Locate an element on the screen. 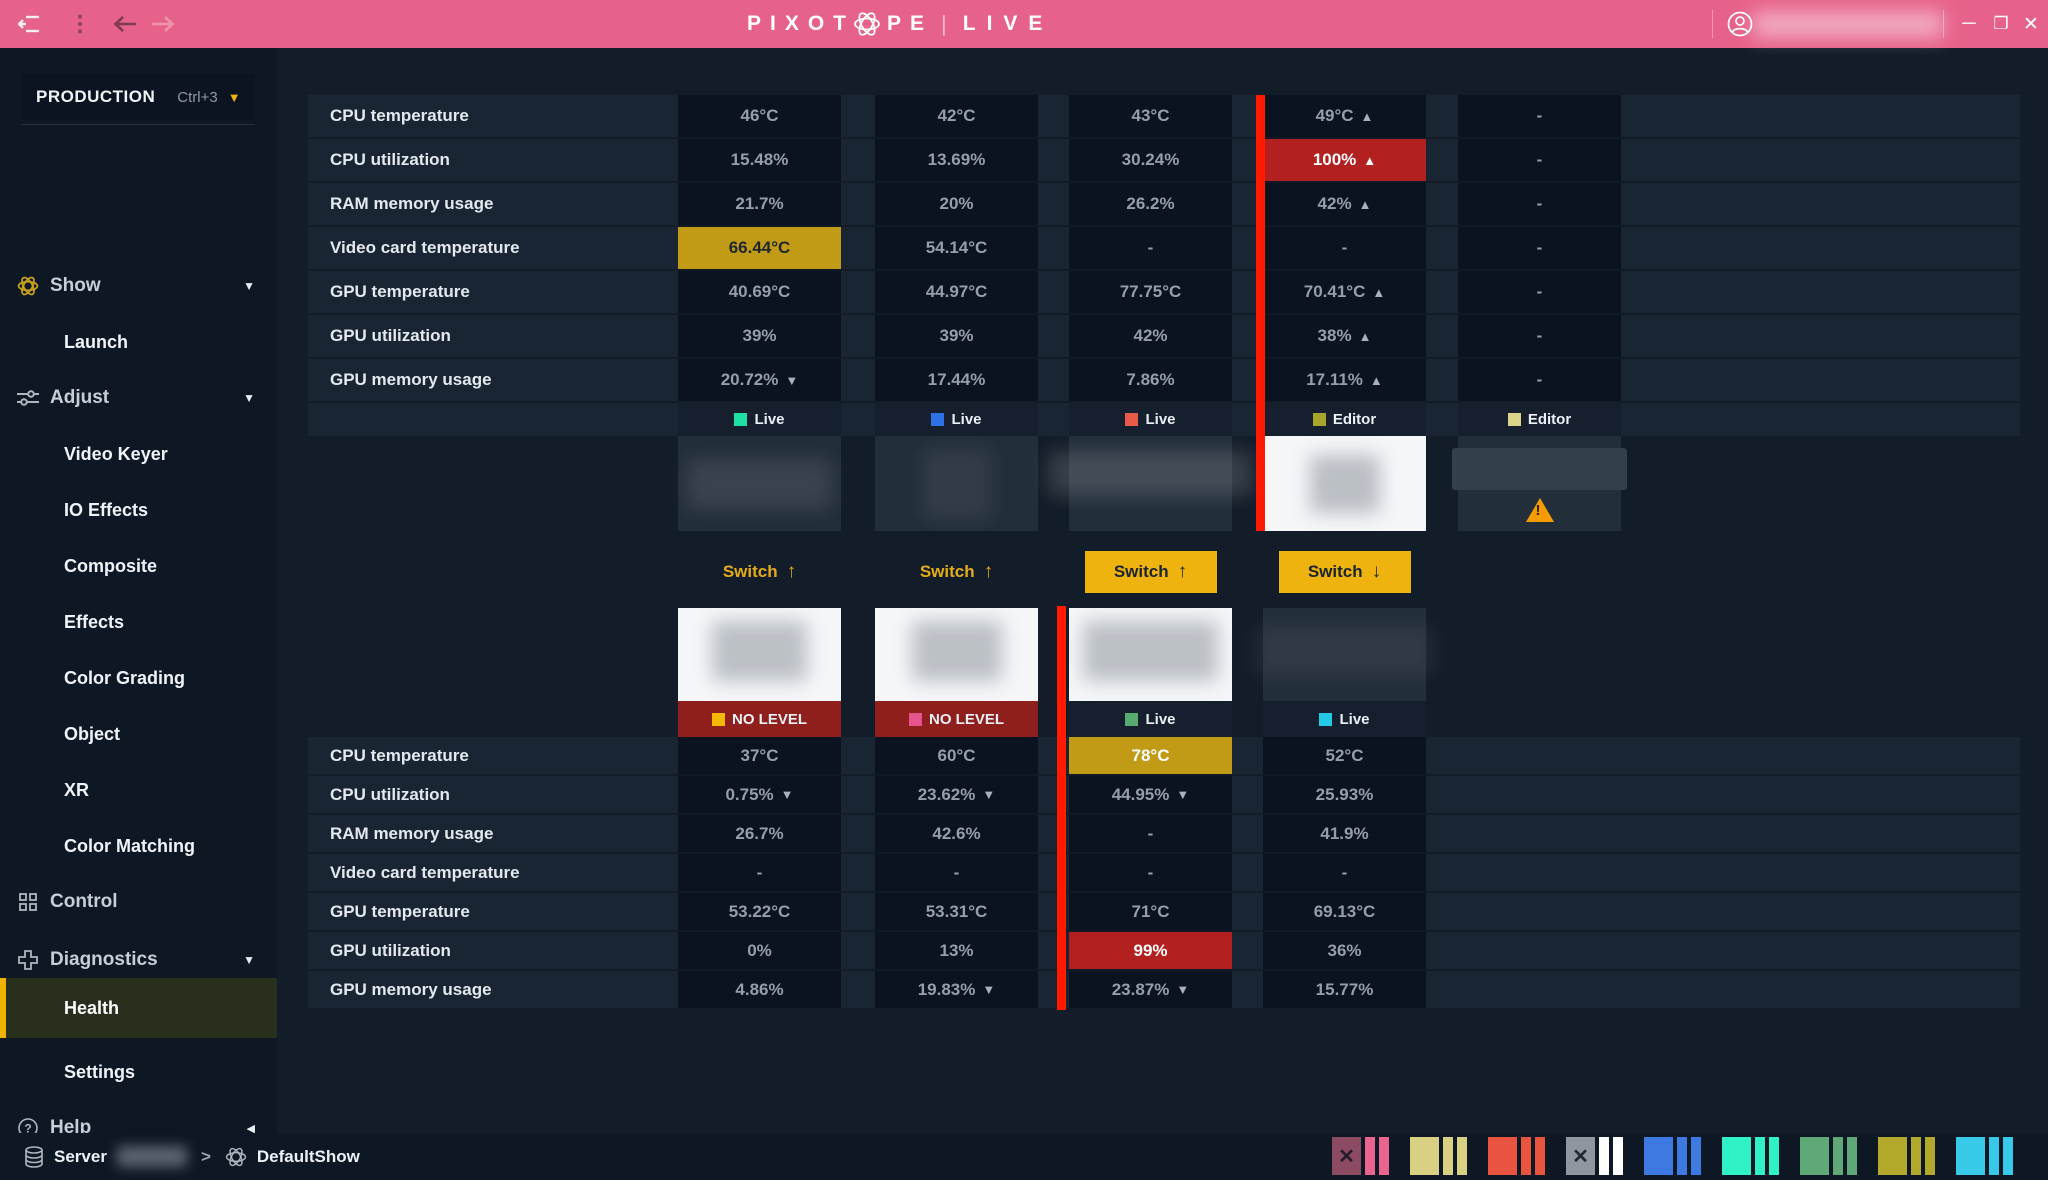  metric-cell: 17.44% is located at coordinates (956, 379).